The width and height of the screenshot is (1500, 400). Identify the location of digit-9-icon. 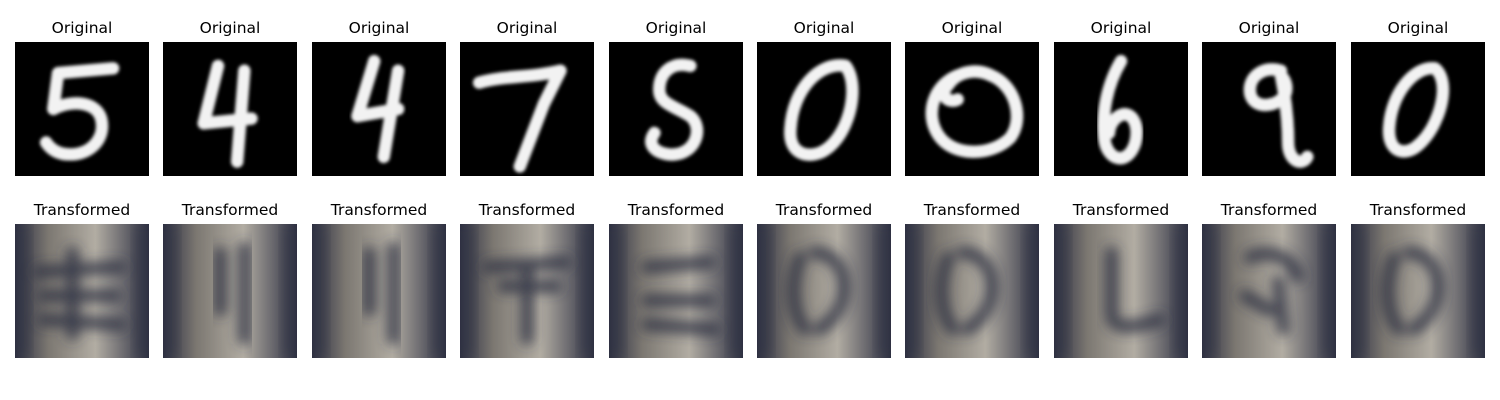
(1269, 109).